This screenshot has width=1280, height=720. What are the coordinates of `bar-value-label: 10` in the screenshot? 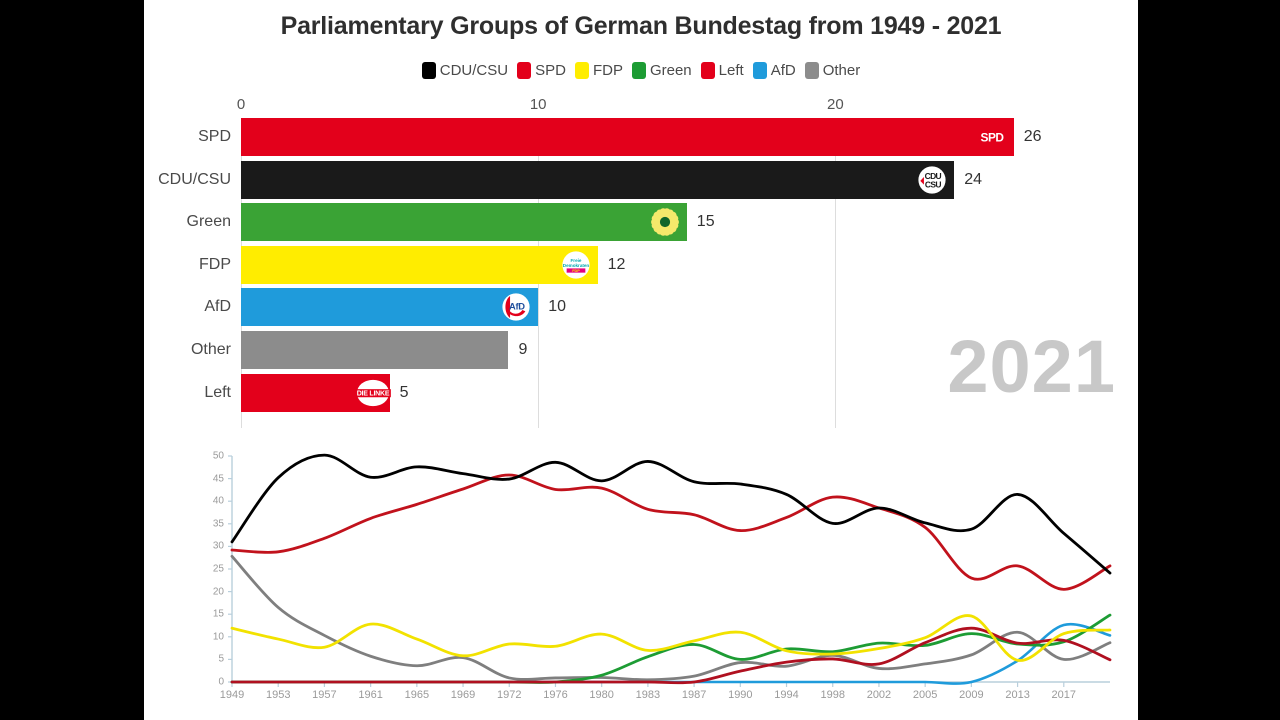 It's located at (557, 307).